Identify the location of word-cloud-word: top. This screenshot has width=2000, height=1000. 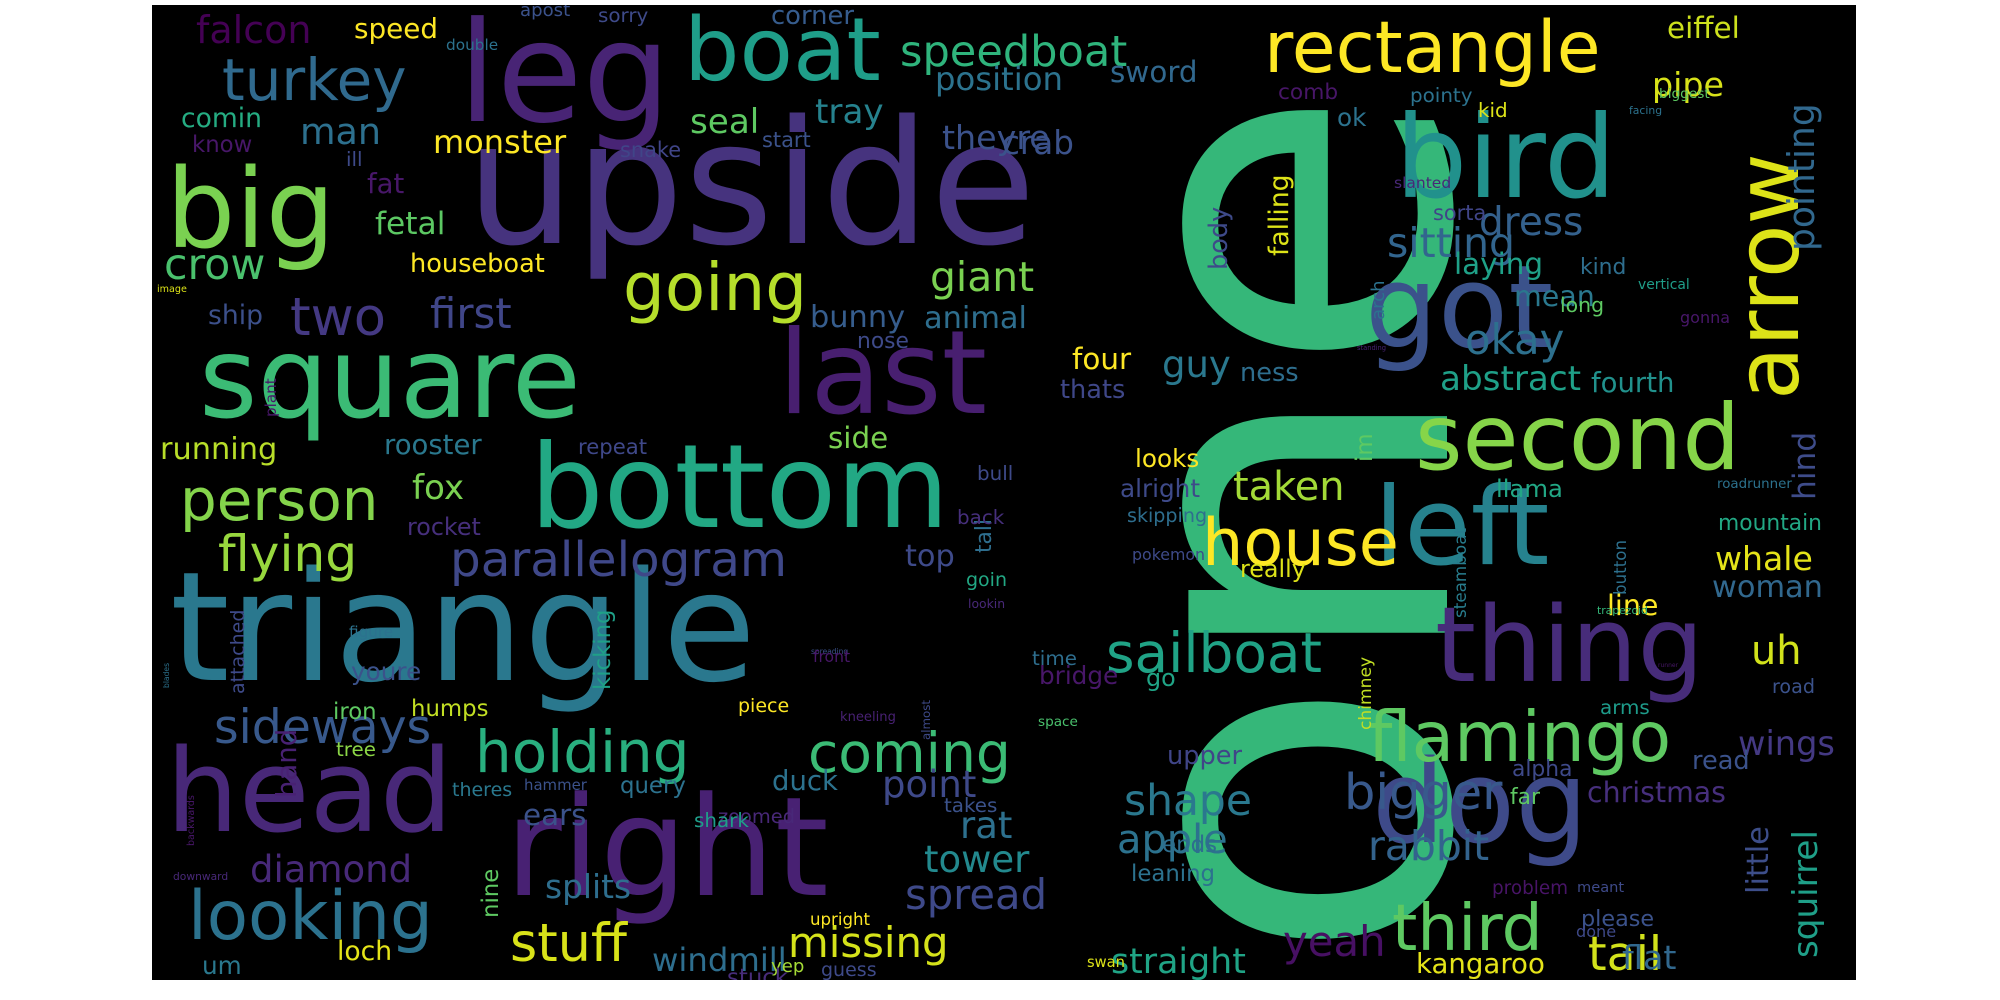
(930, 556).